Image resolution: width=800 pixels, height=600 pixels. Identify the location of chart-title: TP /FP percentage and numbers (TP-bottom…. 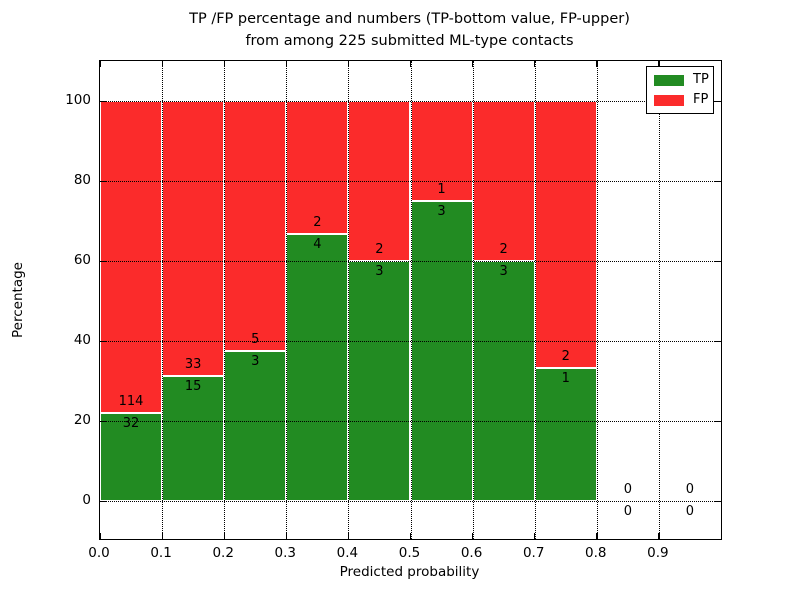
(409, 30).